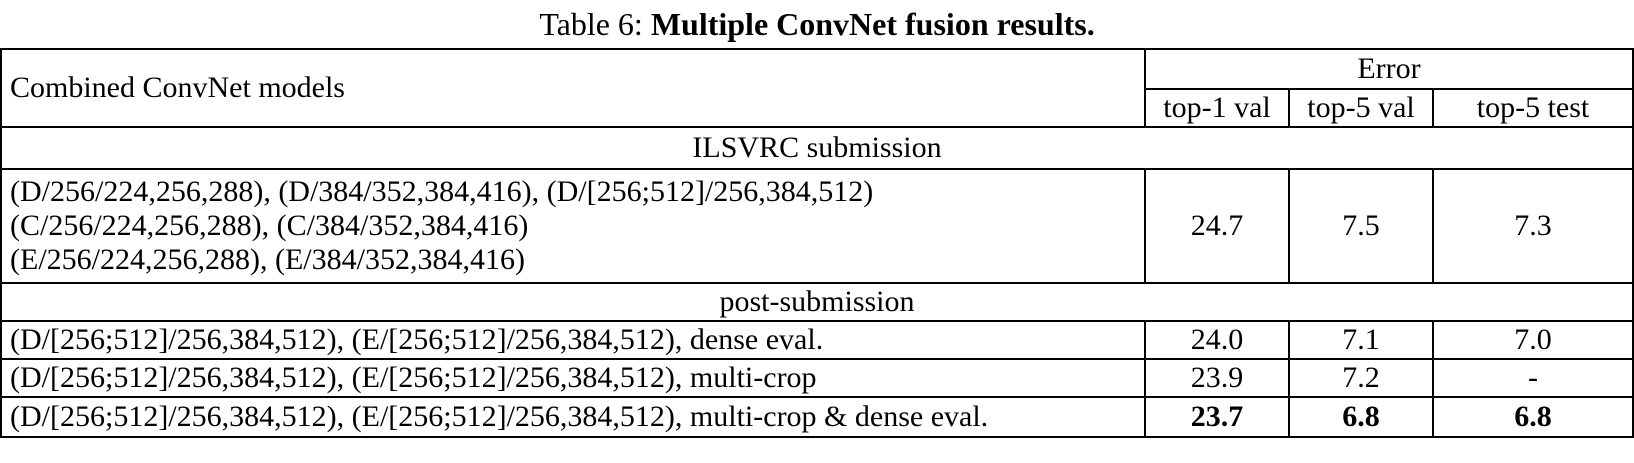 The width and height of the screenshot is (1634, 463). I want to click on top5-val-cell: 7.5, so click(1361, 226).